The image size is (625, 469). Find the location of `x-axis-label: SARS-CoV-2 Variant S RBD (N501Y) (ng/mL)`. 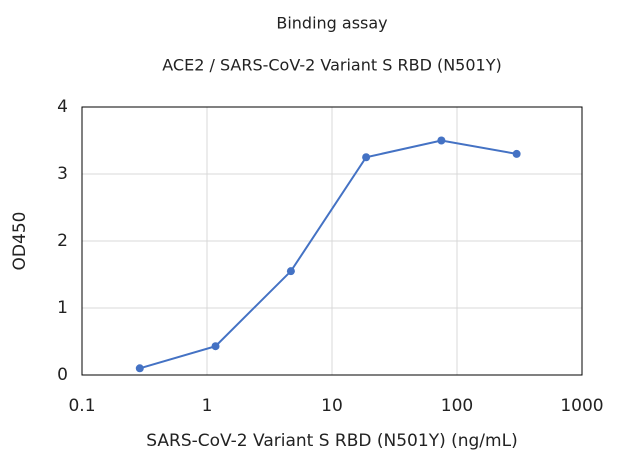

x-axis-label: SARS-CoV-2 Variant S RBD (N501Y) (ng/mL) is located at coordinates (331, 441).